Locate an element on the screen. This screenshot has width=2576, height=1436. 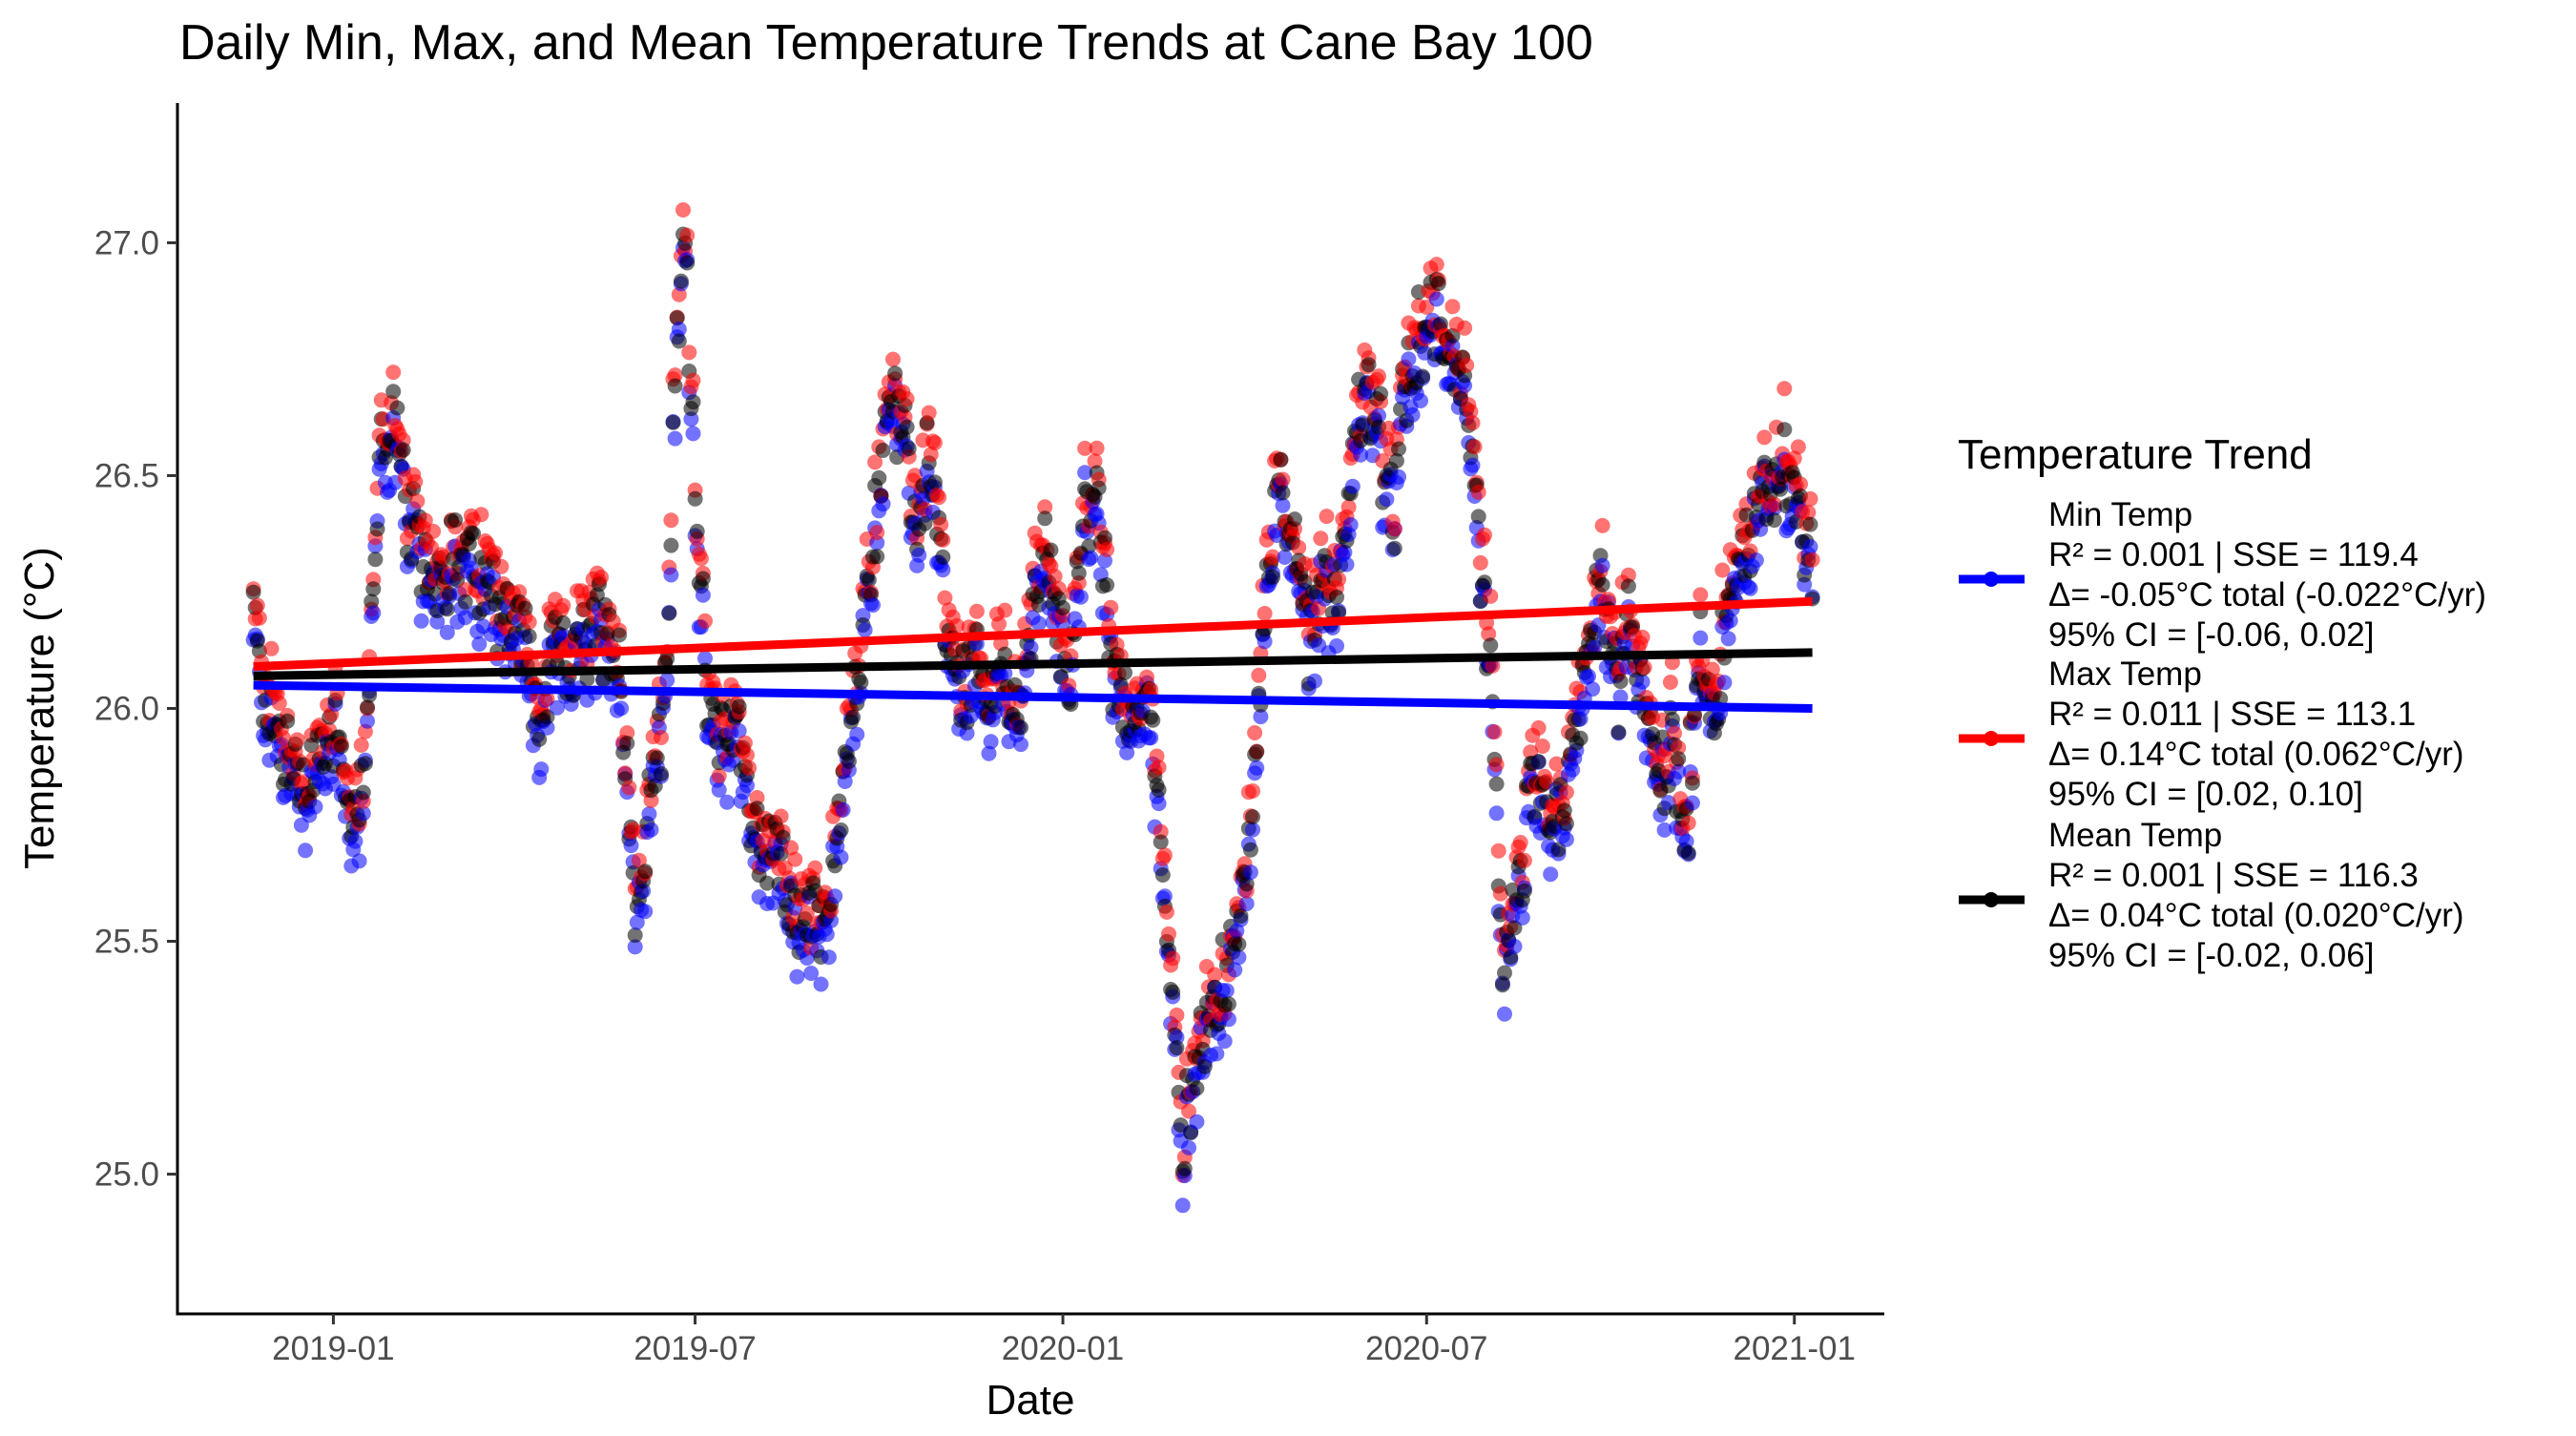
y-axis-label: Temperature (°C) is located at coordinates (39, 708).